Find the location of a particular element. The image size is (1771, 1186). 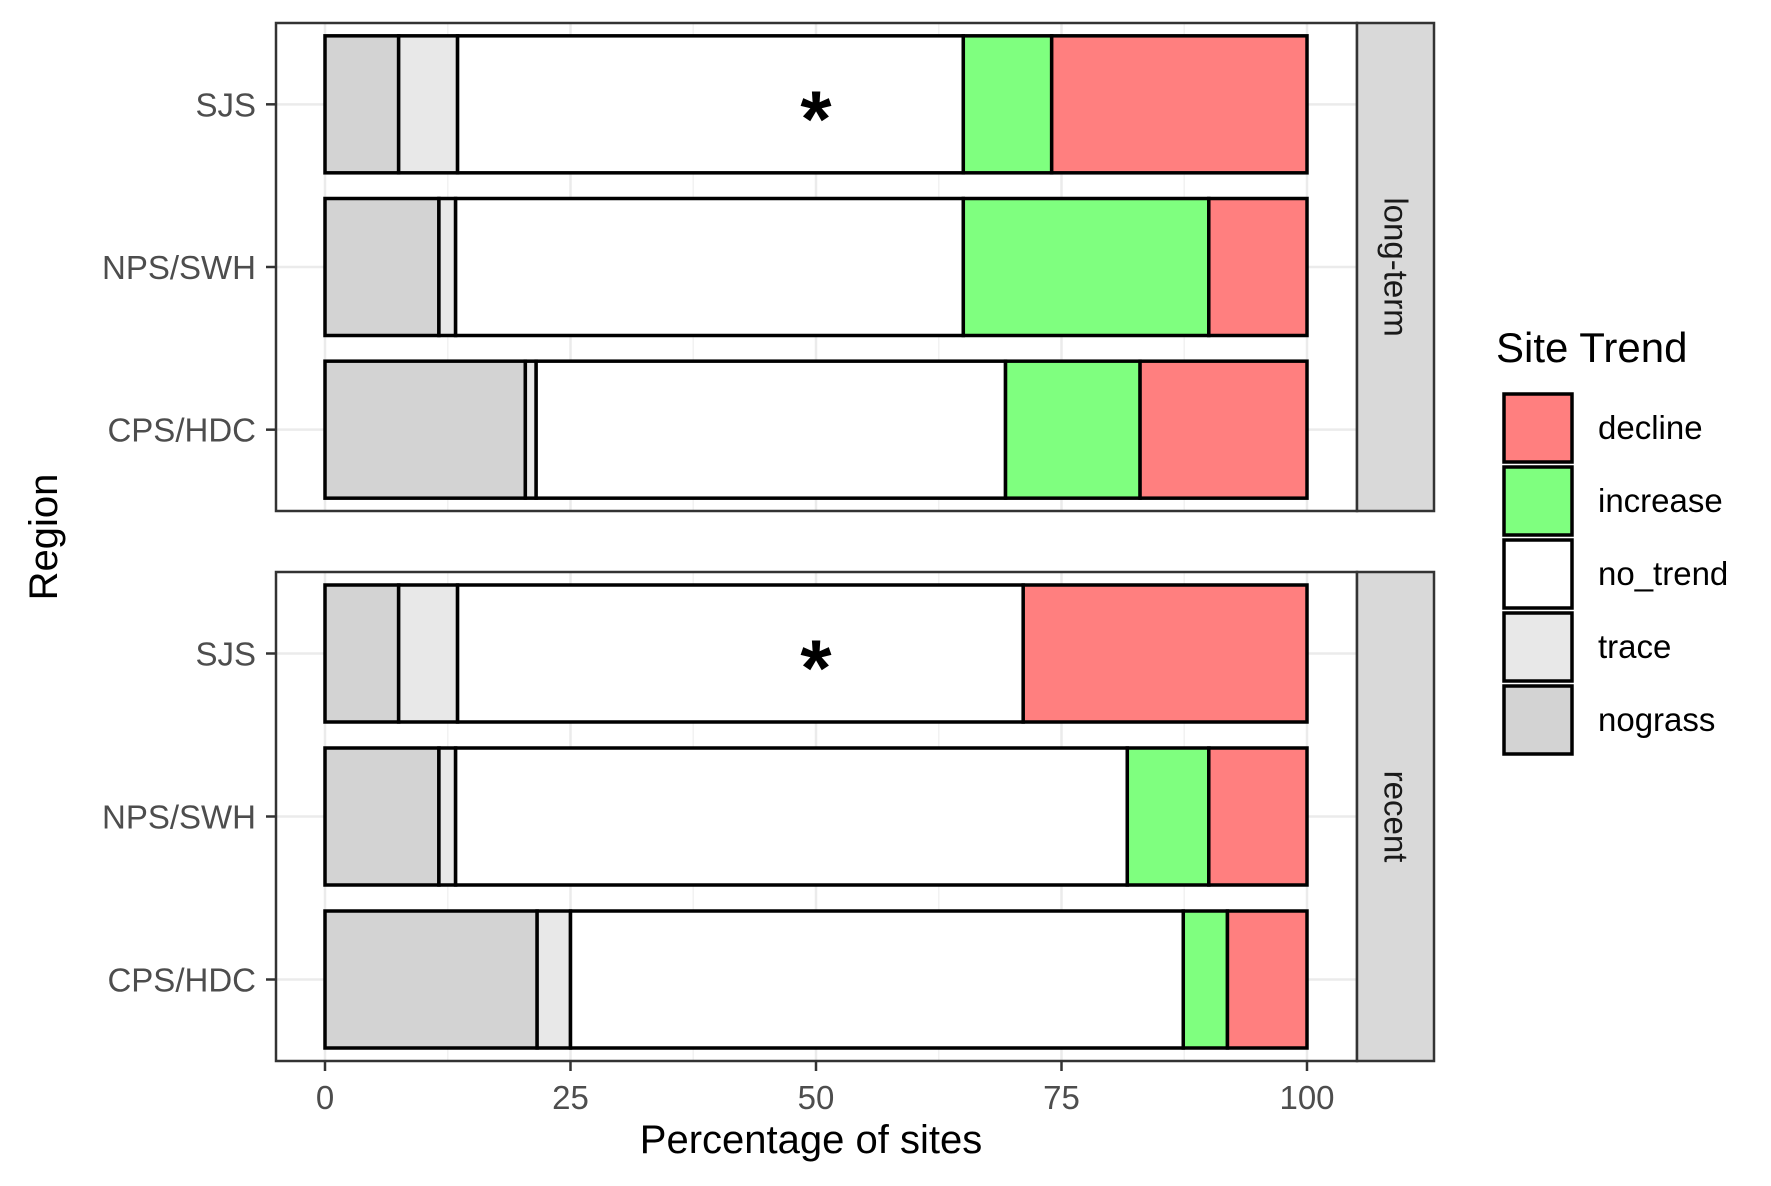

x-tick-label: 25 is located at coordinates (570, 1097).